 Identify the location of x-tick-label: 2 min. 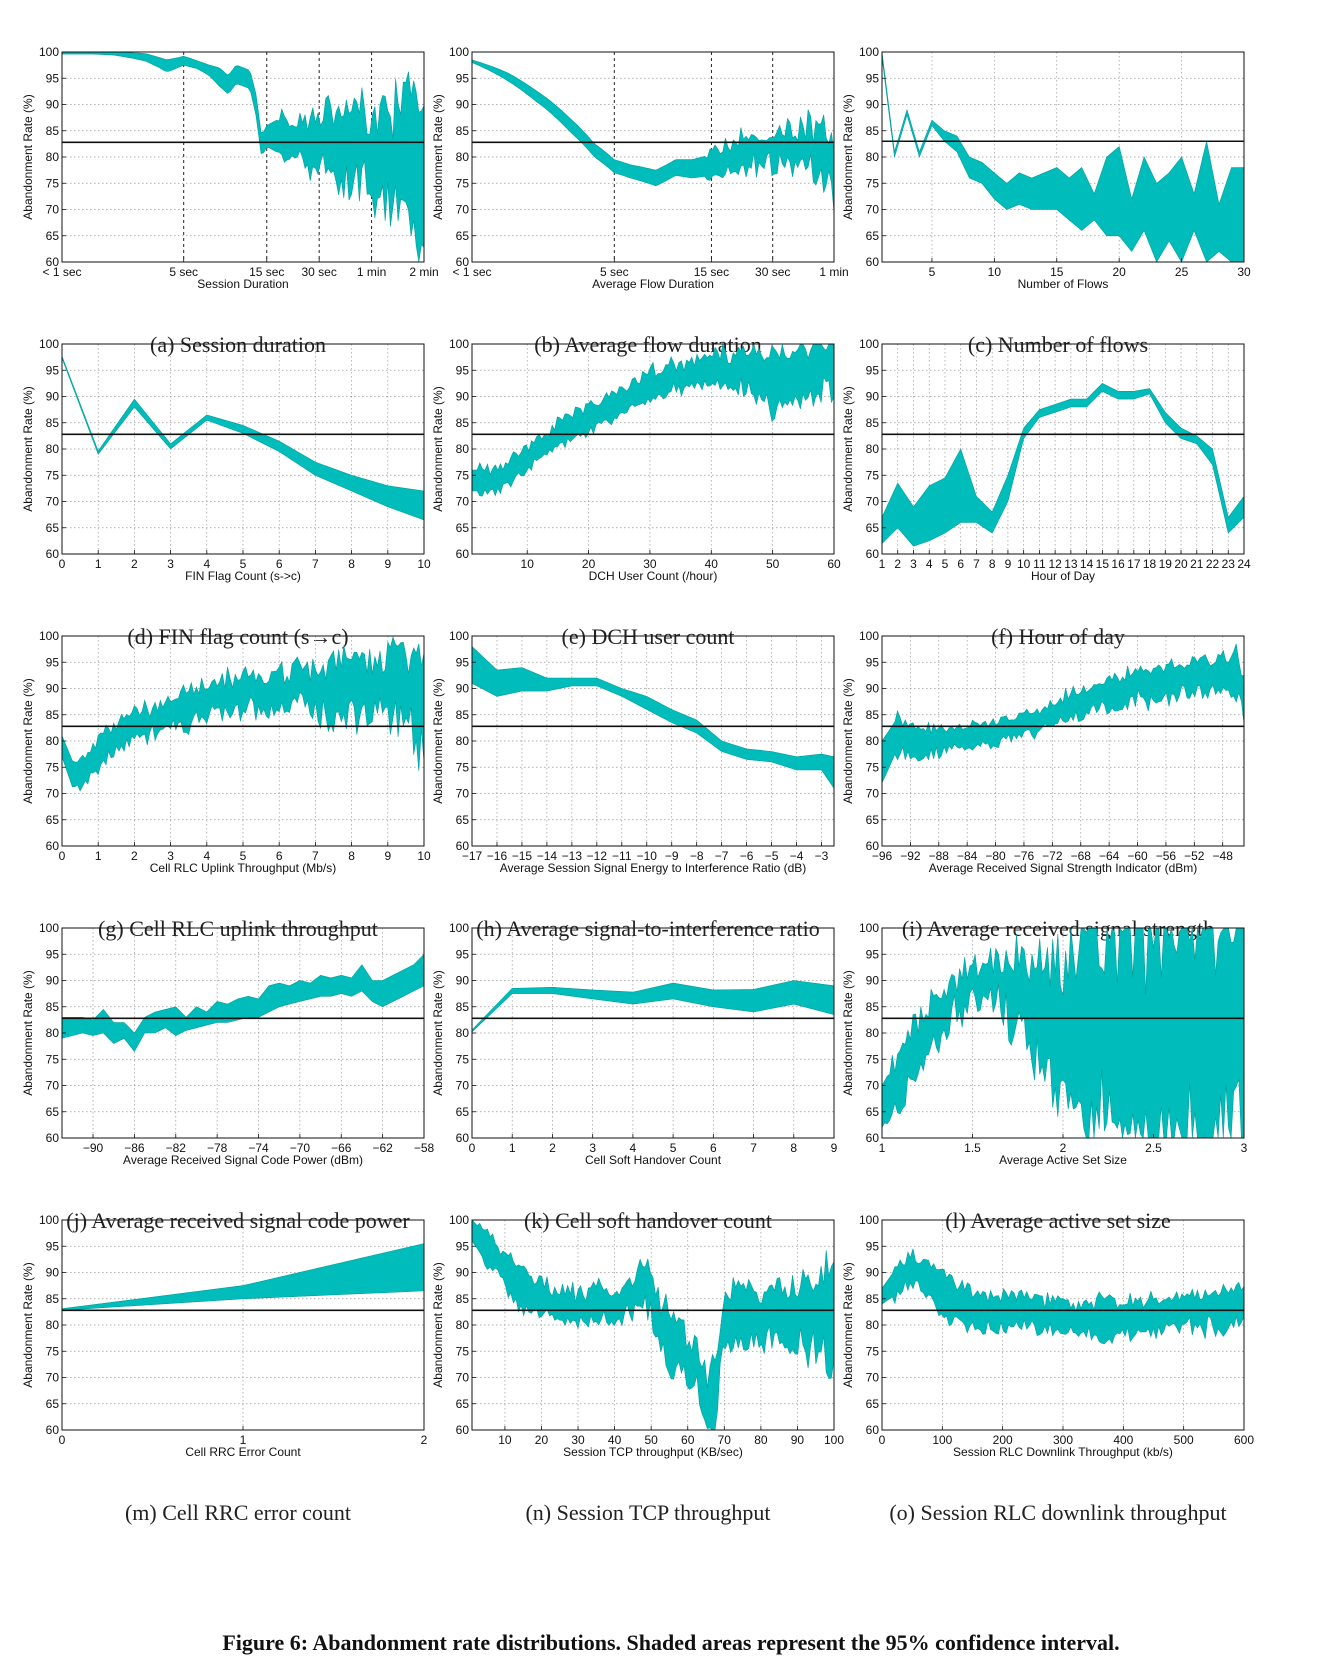
(423, 272).